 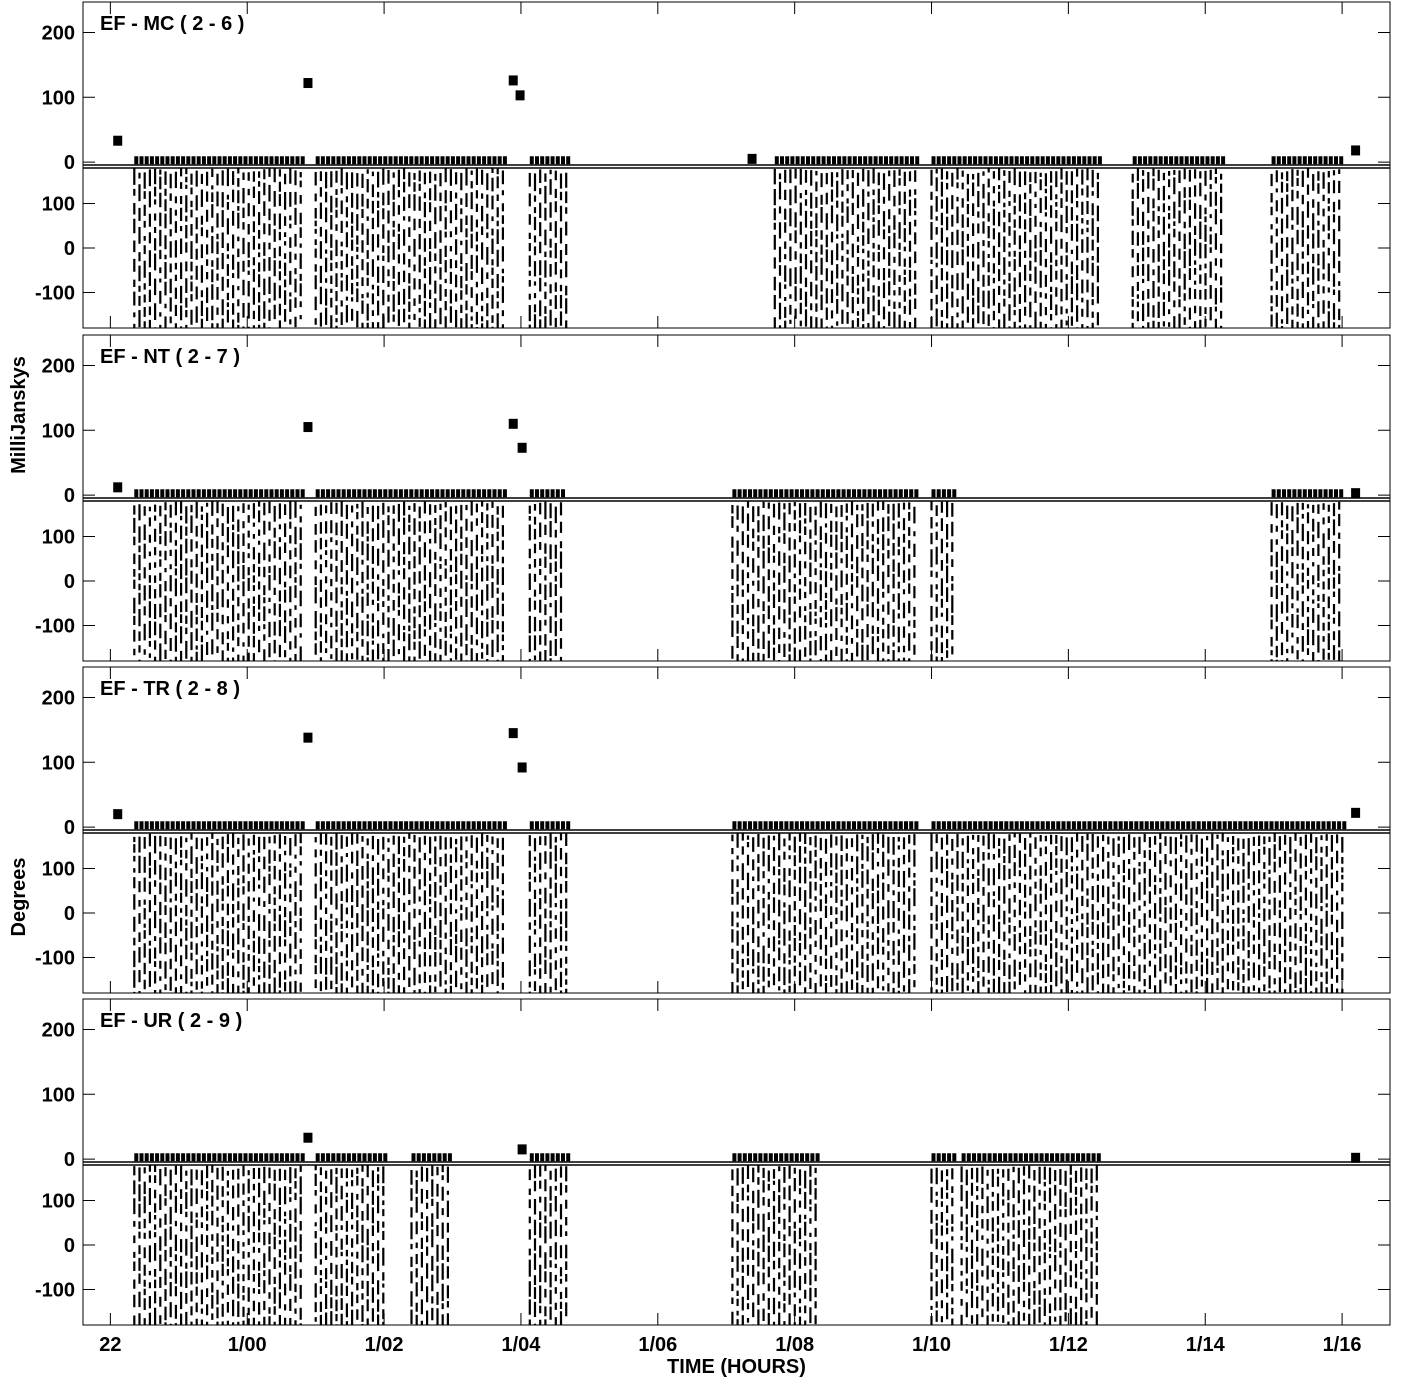 What do you see at coordinates (736, 1367) in the screenshot?
I see `x-axis-label: TIME (HOURS)` at bounding box center [736, 1367].